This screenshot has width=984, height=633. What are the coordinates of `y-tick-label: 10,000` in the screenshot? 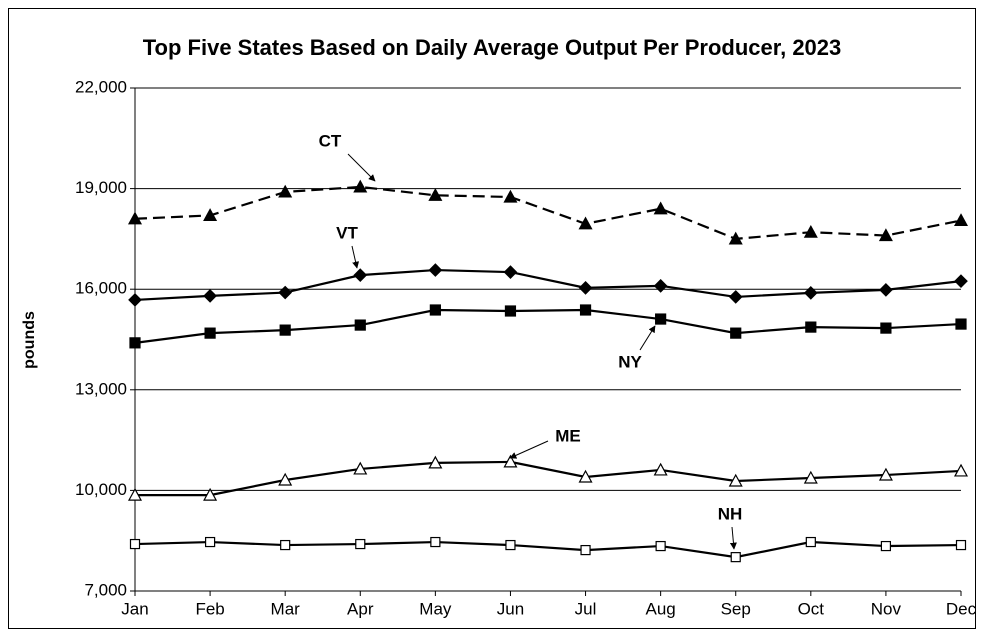 It's located at (101, 489).